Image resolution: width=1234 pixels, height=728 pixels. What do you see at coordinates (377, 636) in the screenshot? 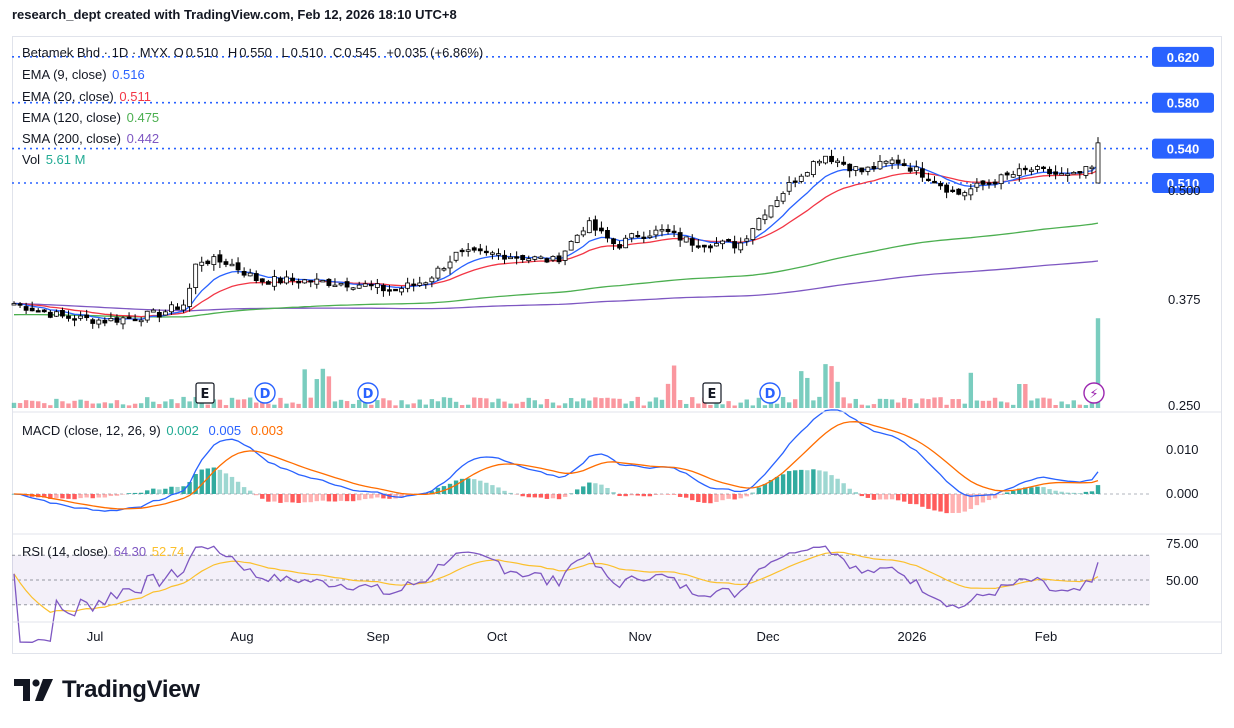
I see `time-axis-label: Sep` at bounding box center [377, 636].